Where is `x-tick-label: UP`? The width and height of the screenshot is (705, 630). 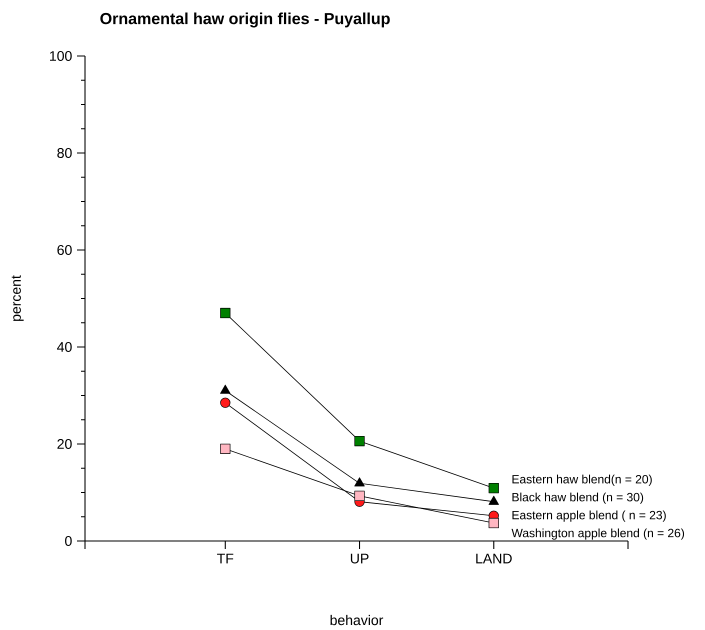
x-tick-label: UP is located at coordinates (359, 559).